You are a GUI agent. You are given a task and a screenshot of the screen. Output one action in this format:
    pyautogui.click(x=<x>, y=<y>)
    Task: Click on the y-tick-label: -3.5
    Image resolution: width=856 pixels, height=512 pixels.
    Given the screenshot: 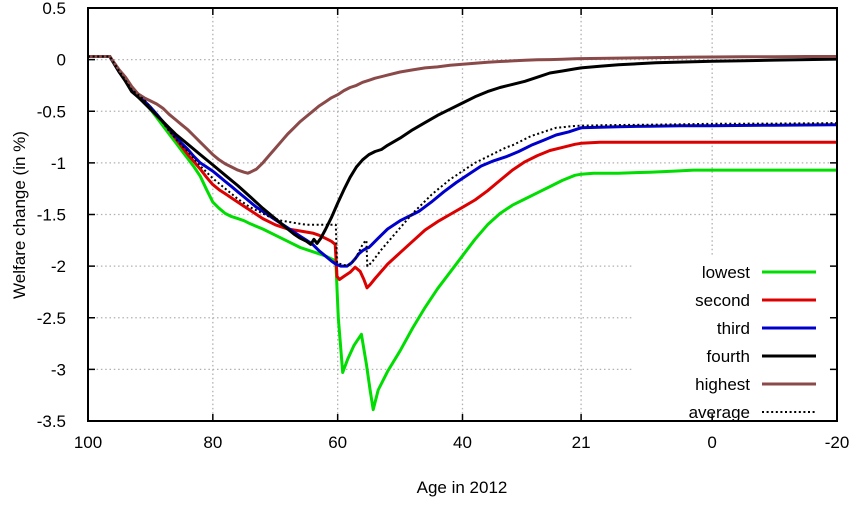 What is the action you would take?
    pyautogui.click(x=51, y=421)
    